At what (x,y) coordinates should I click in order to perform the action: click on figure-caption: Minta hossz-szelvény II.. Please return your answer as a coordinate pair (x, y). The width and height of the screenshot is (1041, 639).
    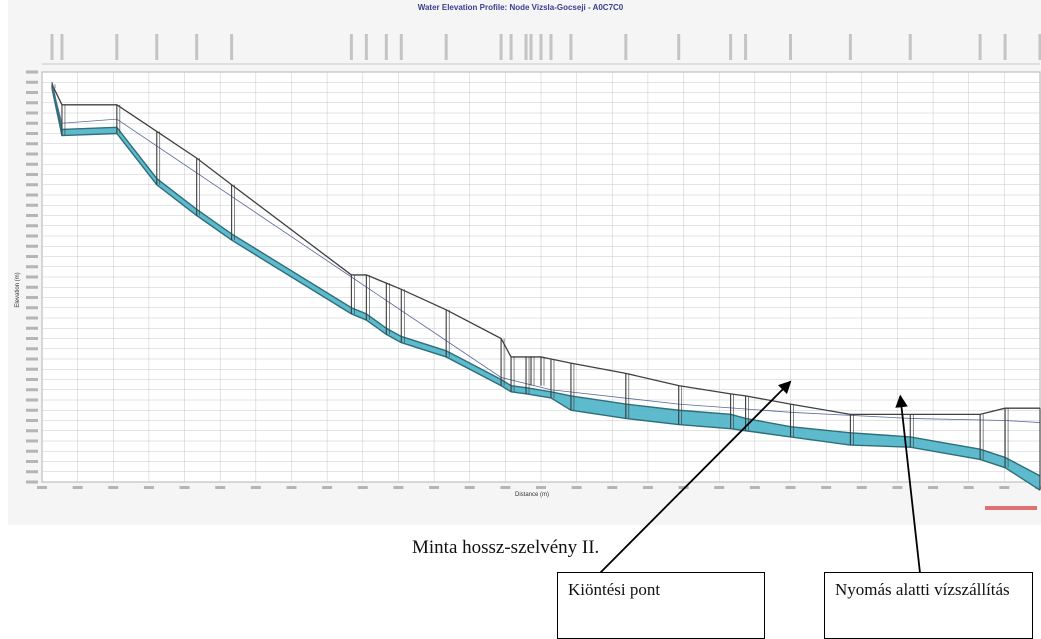
    Looking at the image, I should click on (506, 547).